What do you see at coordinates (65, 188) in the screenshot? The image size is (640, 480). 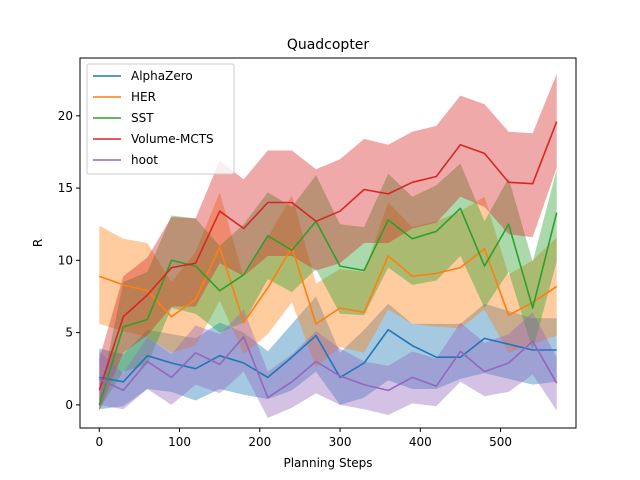 I see `y-tick-label: 15` at bounding box center [65, 188].